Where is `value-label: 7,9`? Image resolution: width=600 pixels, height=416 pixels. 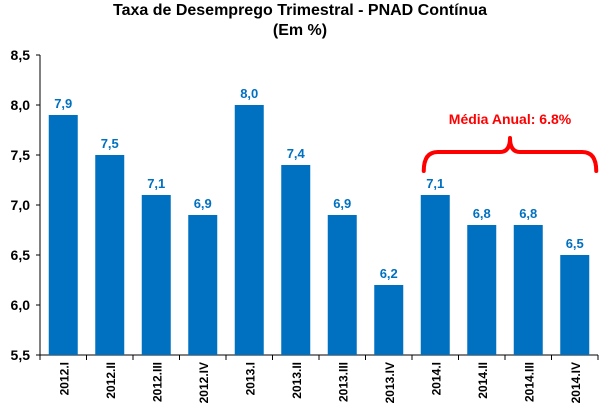
value-label: 7,9 is located at coordinates (63, 103).